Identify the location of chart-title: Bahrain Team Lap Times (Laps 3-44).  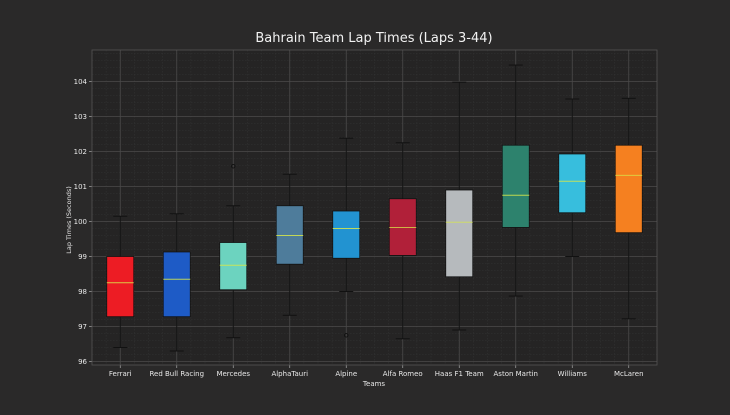
(373, 38).